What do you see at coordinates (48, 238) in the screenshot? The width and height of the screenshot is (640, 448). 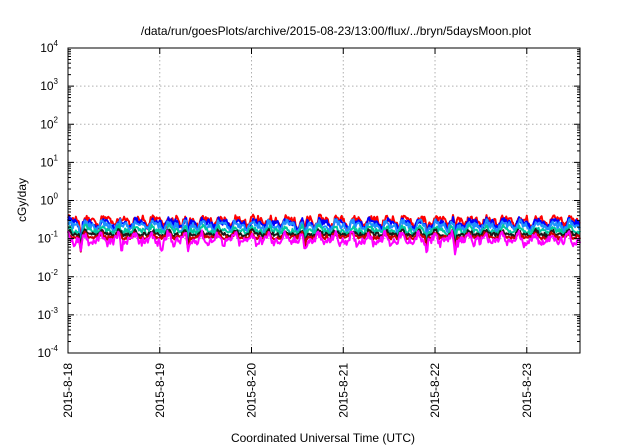 I see `y-tick-label: 10⁻¹` at bounding box center [48, 238].